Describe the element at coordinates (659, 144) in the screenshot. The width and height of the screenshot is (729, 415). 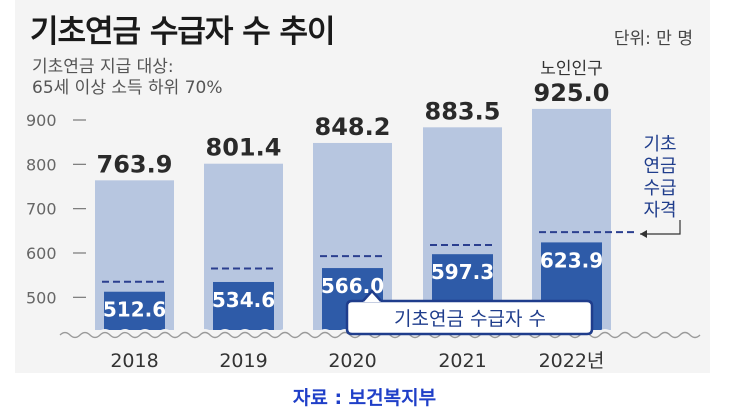
I see `eligibility-annotation-text: 기초` at that location.